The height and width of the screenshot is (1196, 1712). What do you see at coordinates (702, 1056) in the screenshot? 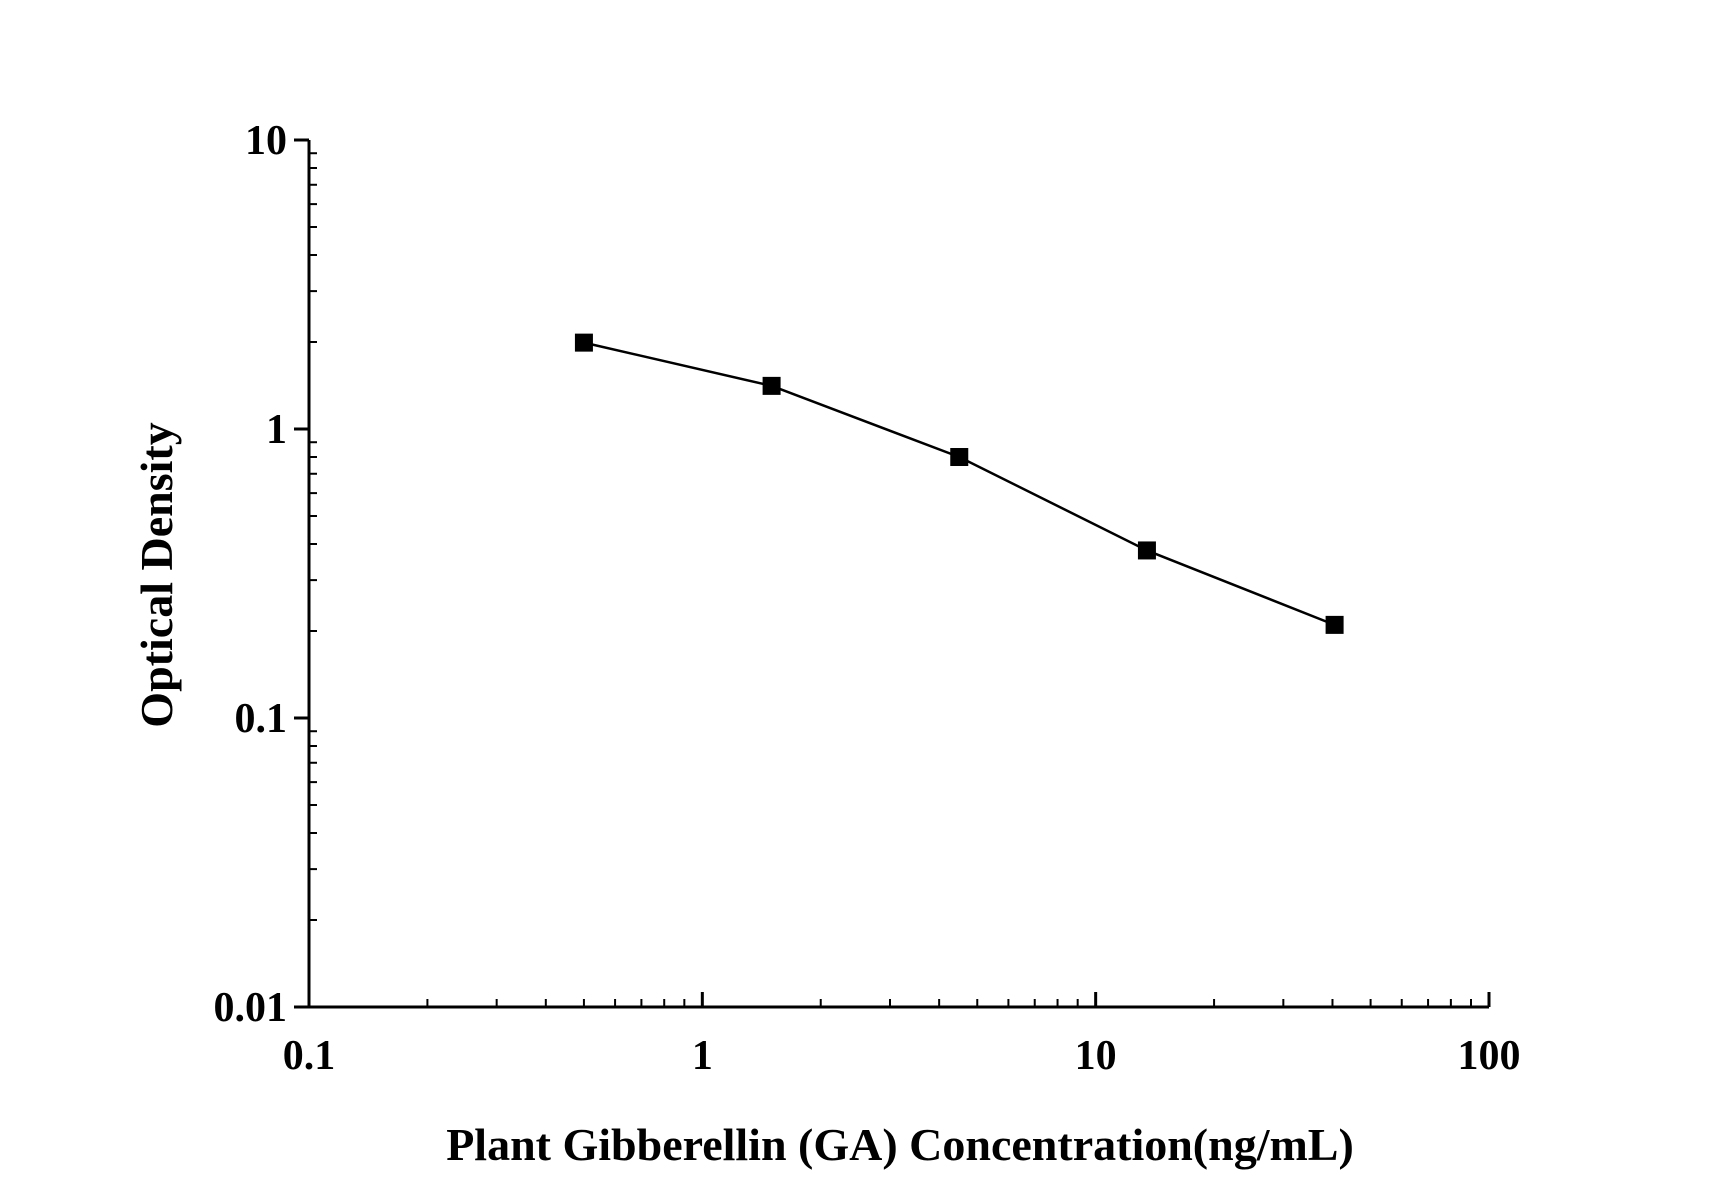
I see `x-tick-label: 1` at bounding box center [702, 1056].